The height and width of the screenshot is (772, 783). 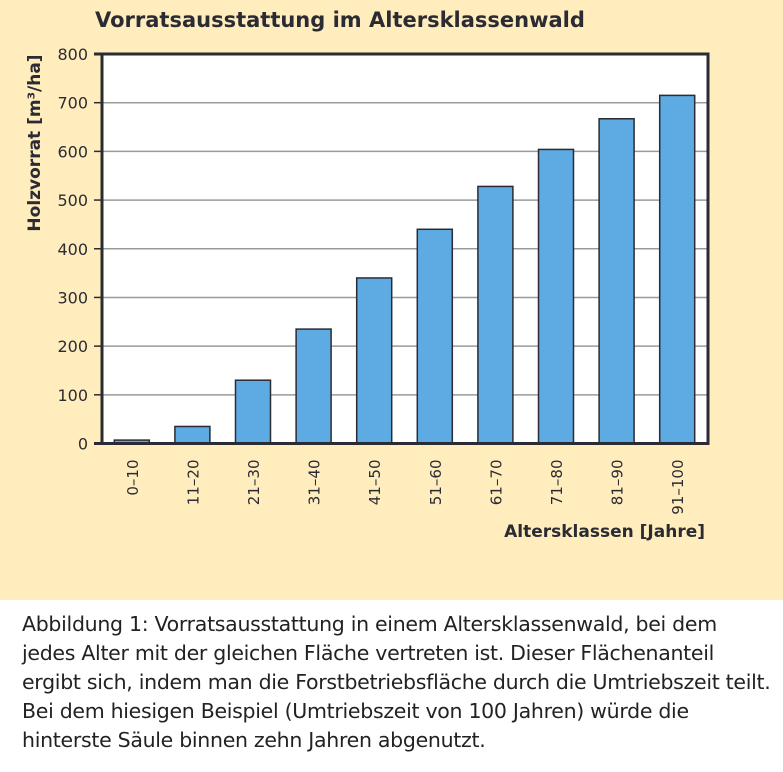 I want to click on x-tick-label: 81–90, so click(x=618, y=483).